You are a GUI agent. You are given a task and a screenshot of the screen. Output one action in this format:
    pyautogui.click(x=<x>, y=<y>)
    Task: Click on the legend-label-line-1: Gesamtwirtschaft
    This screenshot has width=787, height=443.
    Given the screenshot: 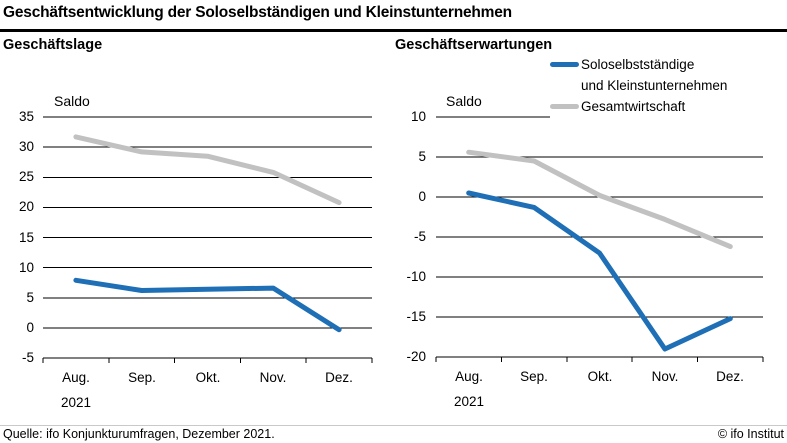 What is the action you would take?
    pyautogui.click(x=633, y=106)
    